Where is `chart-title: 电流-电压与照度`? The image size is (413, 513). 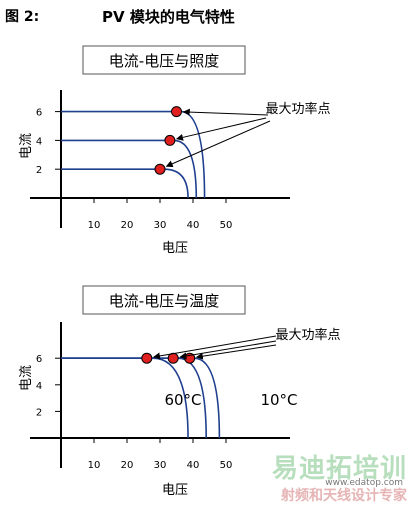 chart-title: 电流-电压与照度 is located at coordinates (164, 61).